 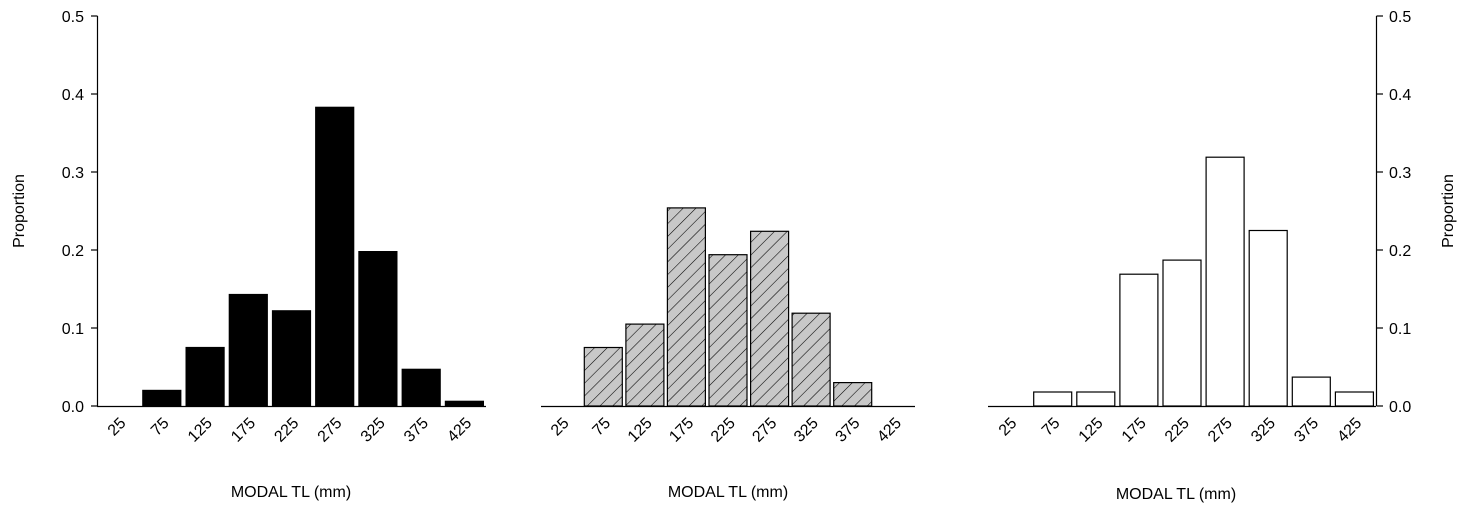 What do you see at coordinates (1448, 211) in the screenshot?
I see `panel-3-y-axis-title: Proportion` at bounding box center [1448, 211].